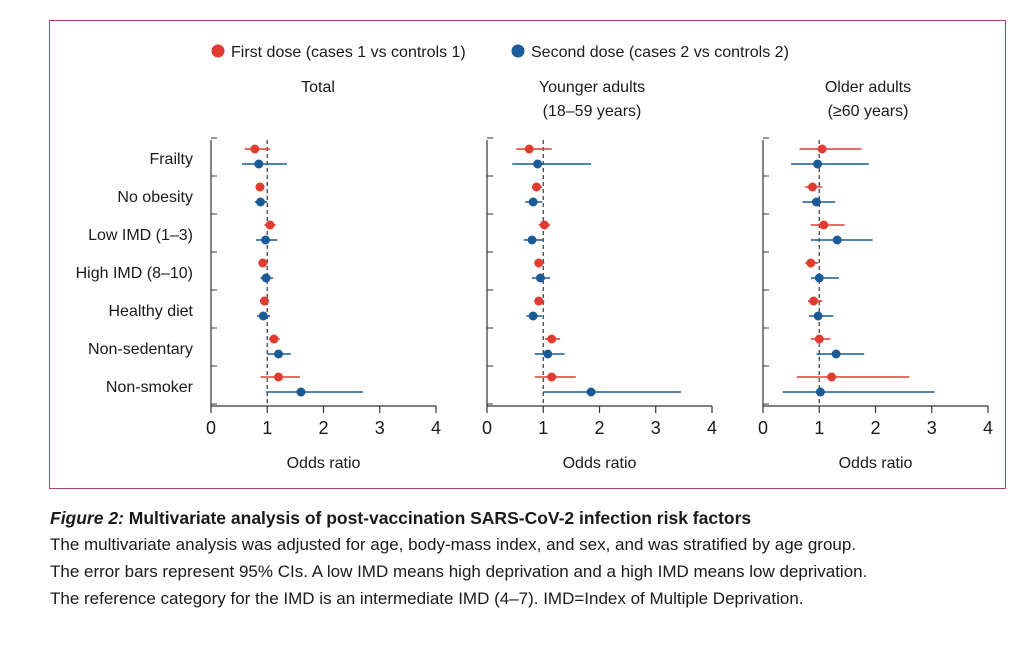 The width and height of the screenshot is (1022, 645). I want to click on category-label: High IMD (8–10), so click(134, 273).